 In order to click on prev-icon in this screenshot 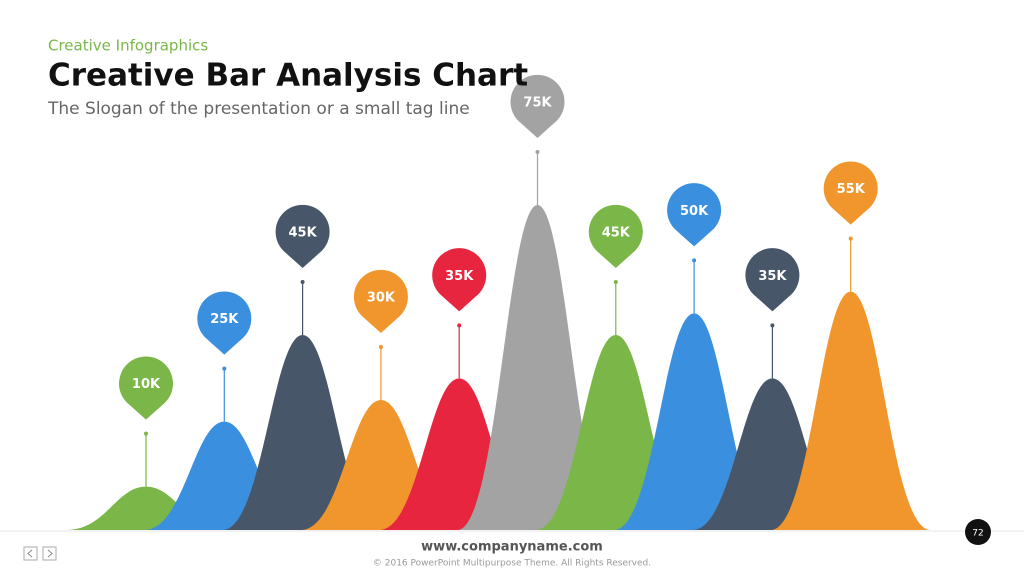, I will do `click(30, 553)`.